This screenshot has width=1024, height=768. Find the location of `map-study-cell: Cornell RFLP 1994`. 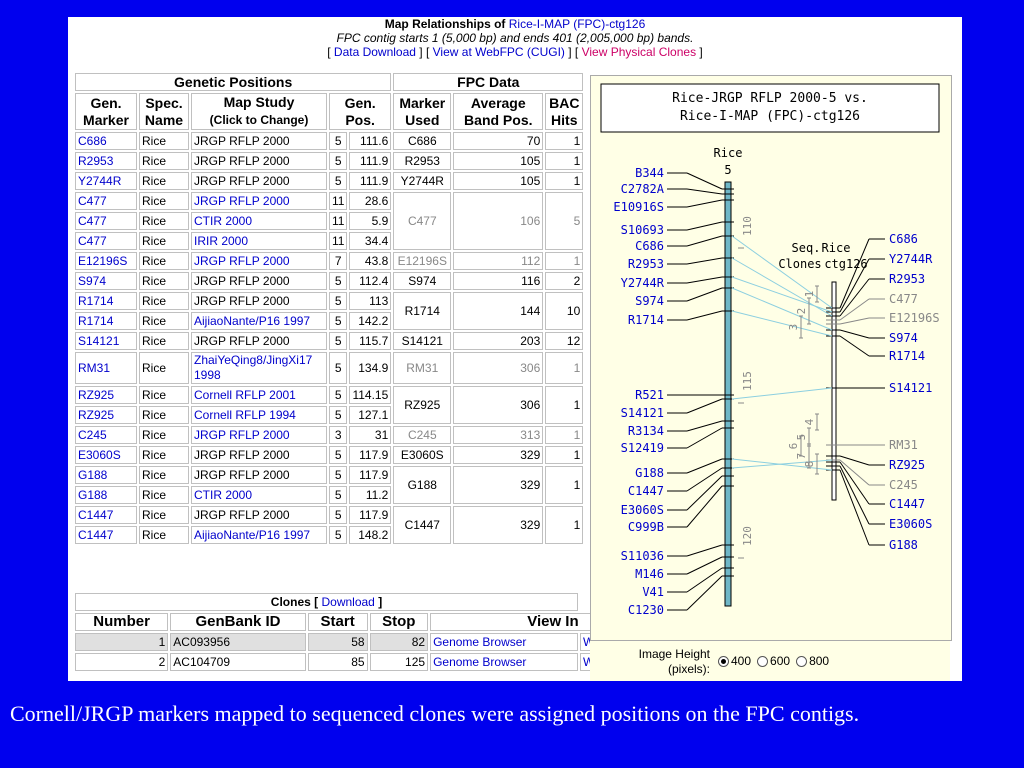

map-study-cell: Cornell RFLP 1994 is located at coordinates (259, 415).